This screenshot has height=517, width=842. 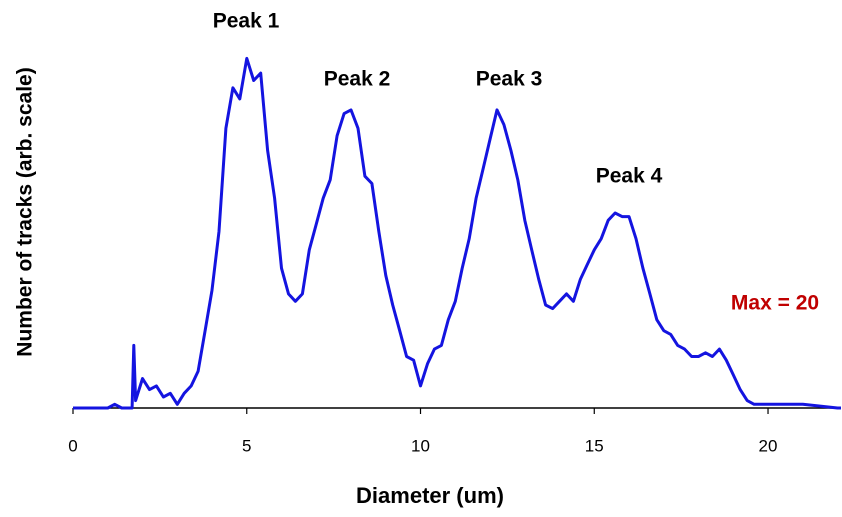 What do you see at coordinates (430, 495) in the screenshot?
I see `x-axis-title: Diameter (um)` at bounding box center [430, 495].